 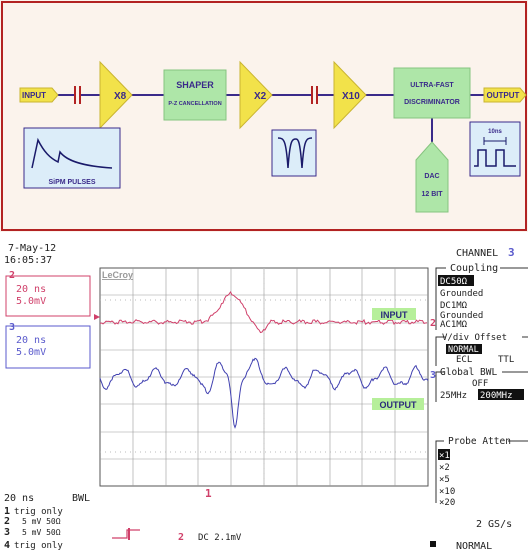 What do you see at coordinates (477, 253) in the screenshot?
I see `channel-menu-title: CHANNEL` at bounding box center [477, 253].